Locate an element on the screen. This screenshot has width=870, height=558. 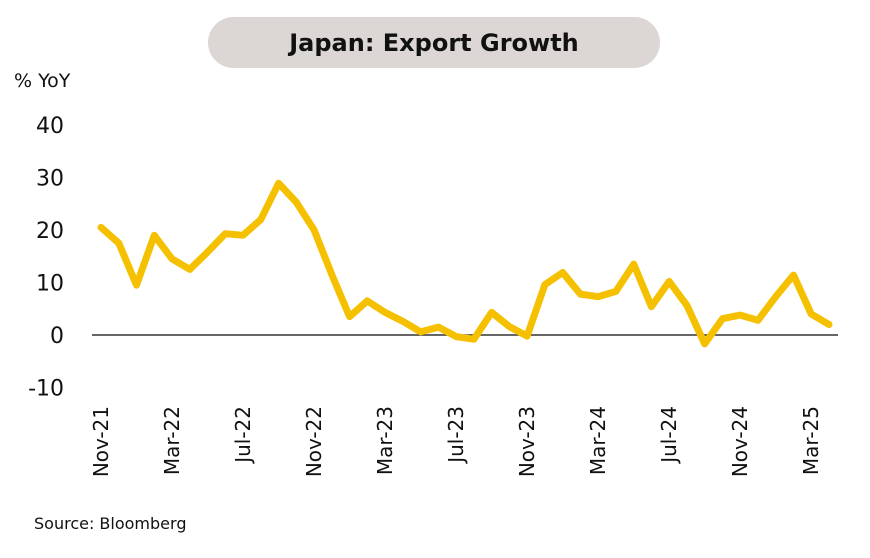
y-tick-label: 40 is located at coordinates (50, 126).